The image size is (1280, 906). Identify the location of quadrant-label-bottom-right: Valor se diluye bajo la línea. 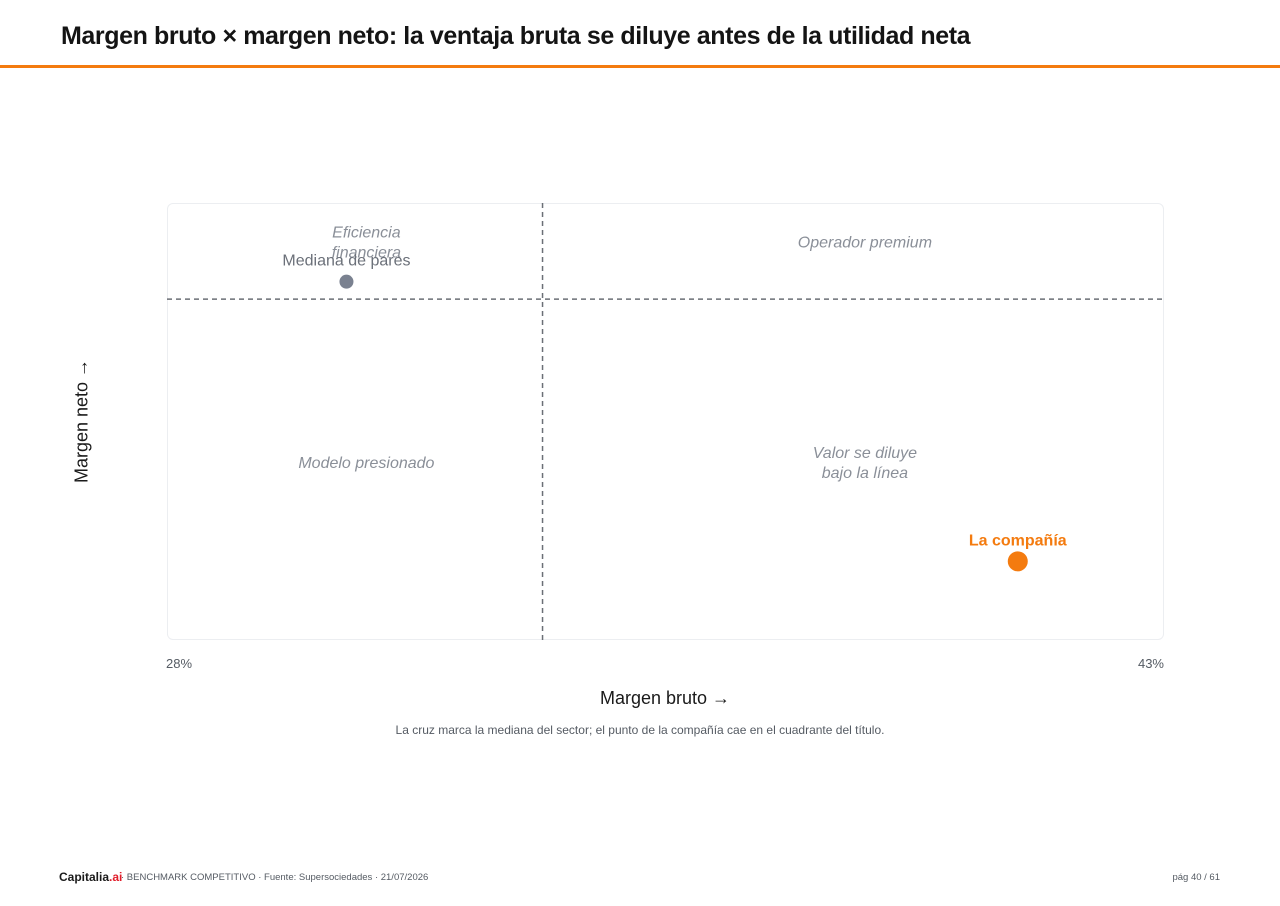
(865, 463).